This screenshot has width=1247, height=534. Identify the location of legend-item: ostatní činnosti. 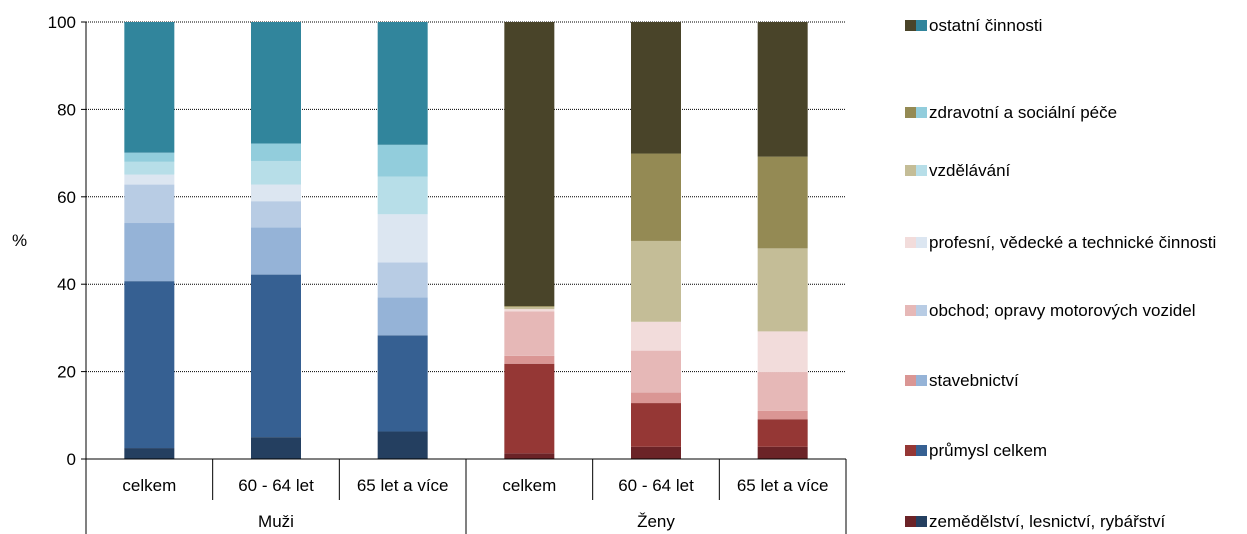
(1072, 25).